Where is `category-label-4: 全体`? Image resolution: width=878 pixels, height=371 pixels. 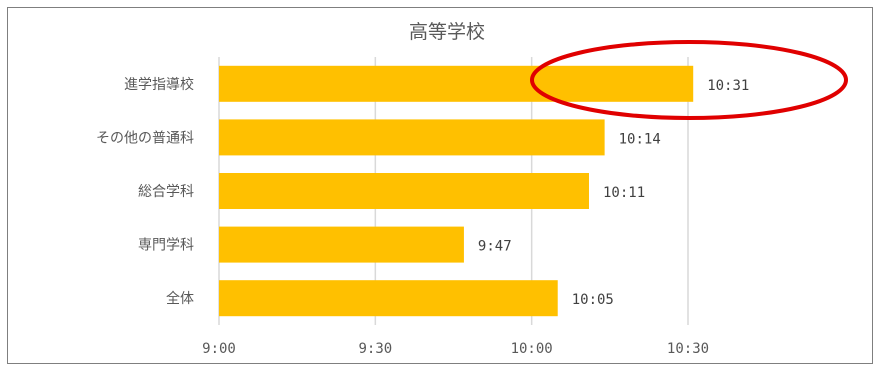 category-label-4: 全体 is located at coordinates (180, 298).